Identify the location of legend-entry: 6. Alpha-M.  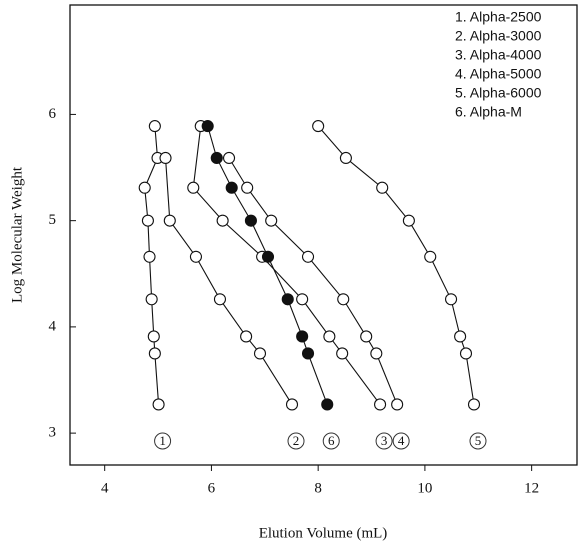
(488, 112).